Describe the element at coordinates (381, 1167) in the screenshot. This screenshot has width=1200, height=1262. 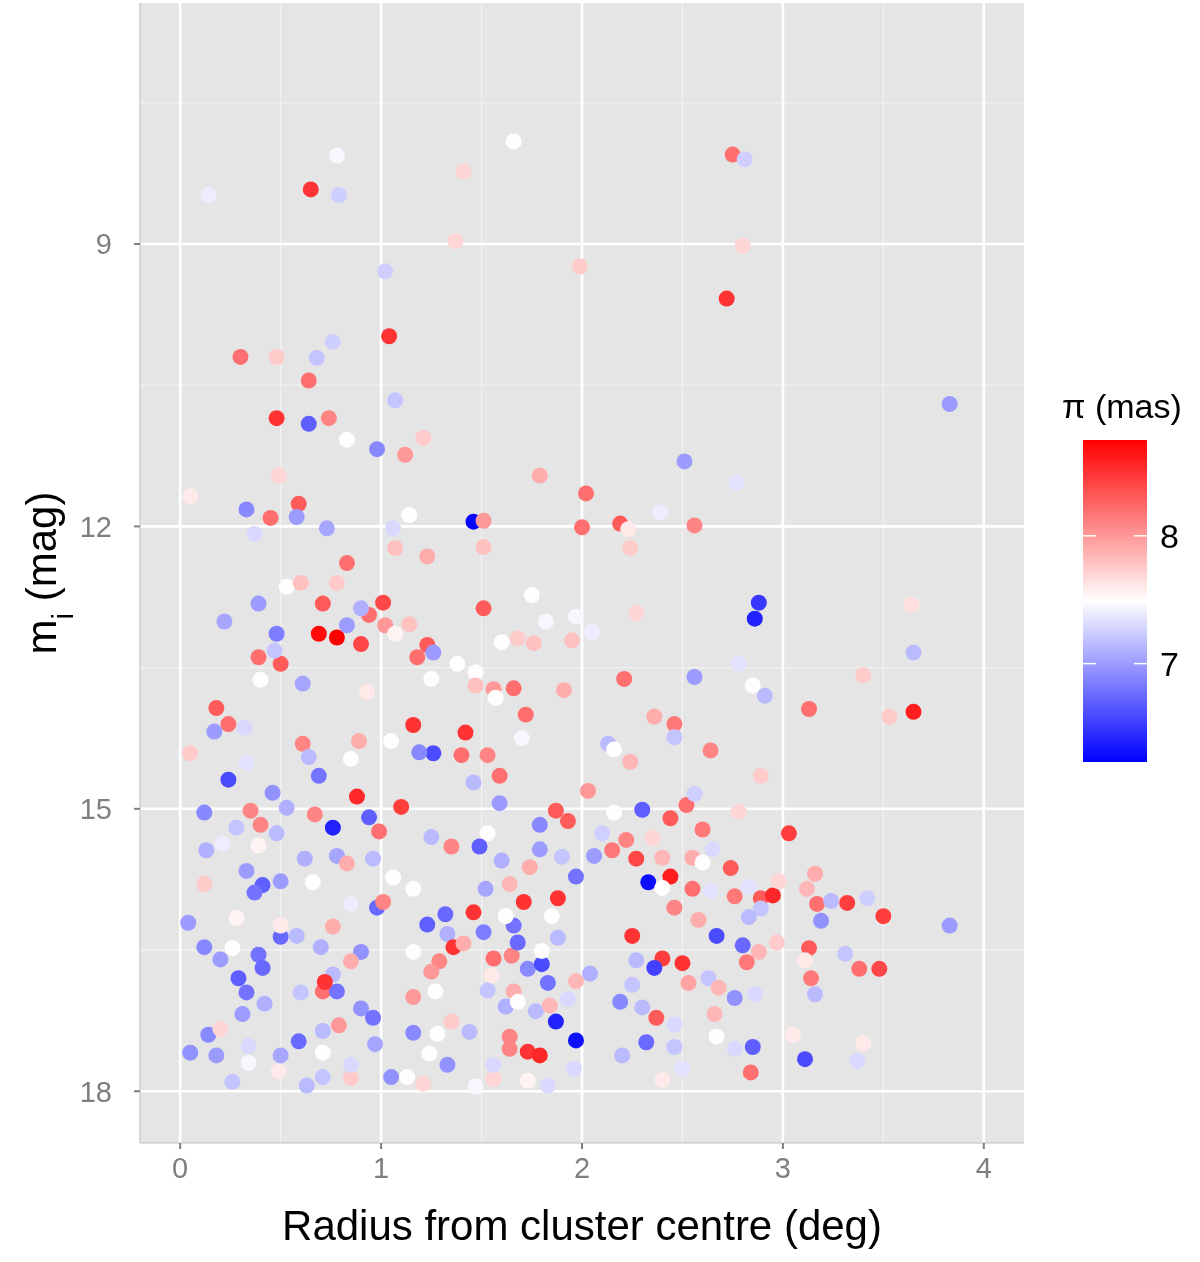
I see `x-tick-label: 1` at that location.